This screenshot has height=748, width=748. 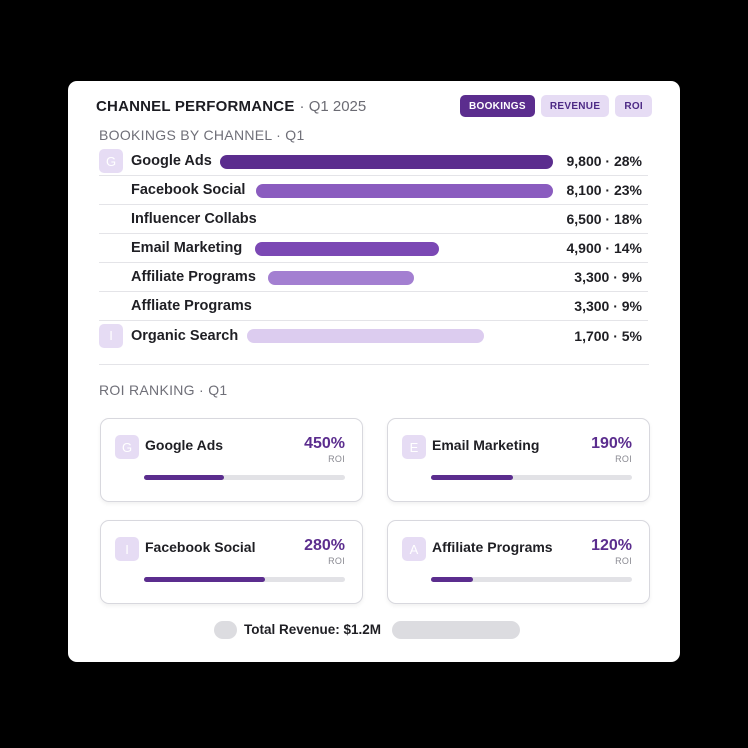 What do you see at coordinates (414, 447) in the screenshot?
I see `email-marketing-badge-icon: E` at bounding box center [414, 447].